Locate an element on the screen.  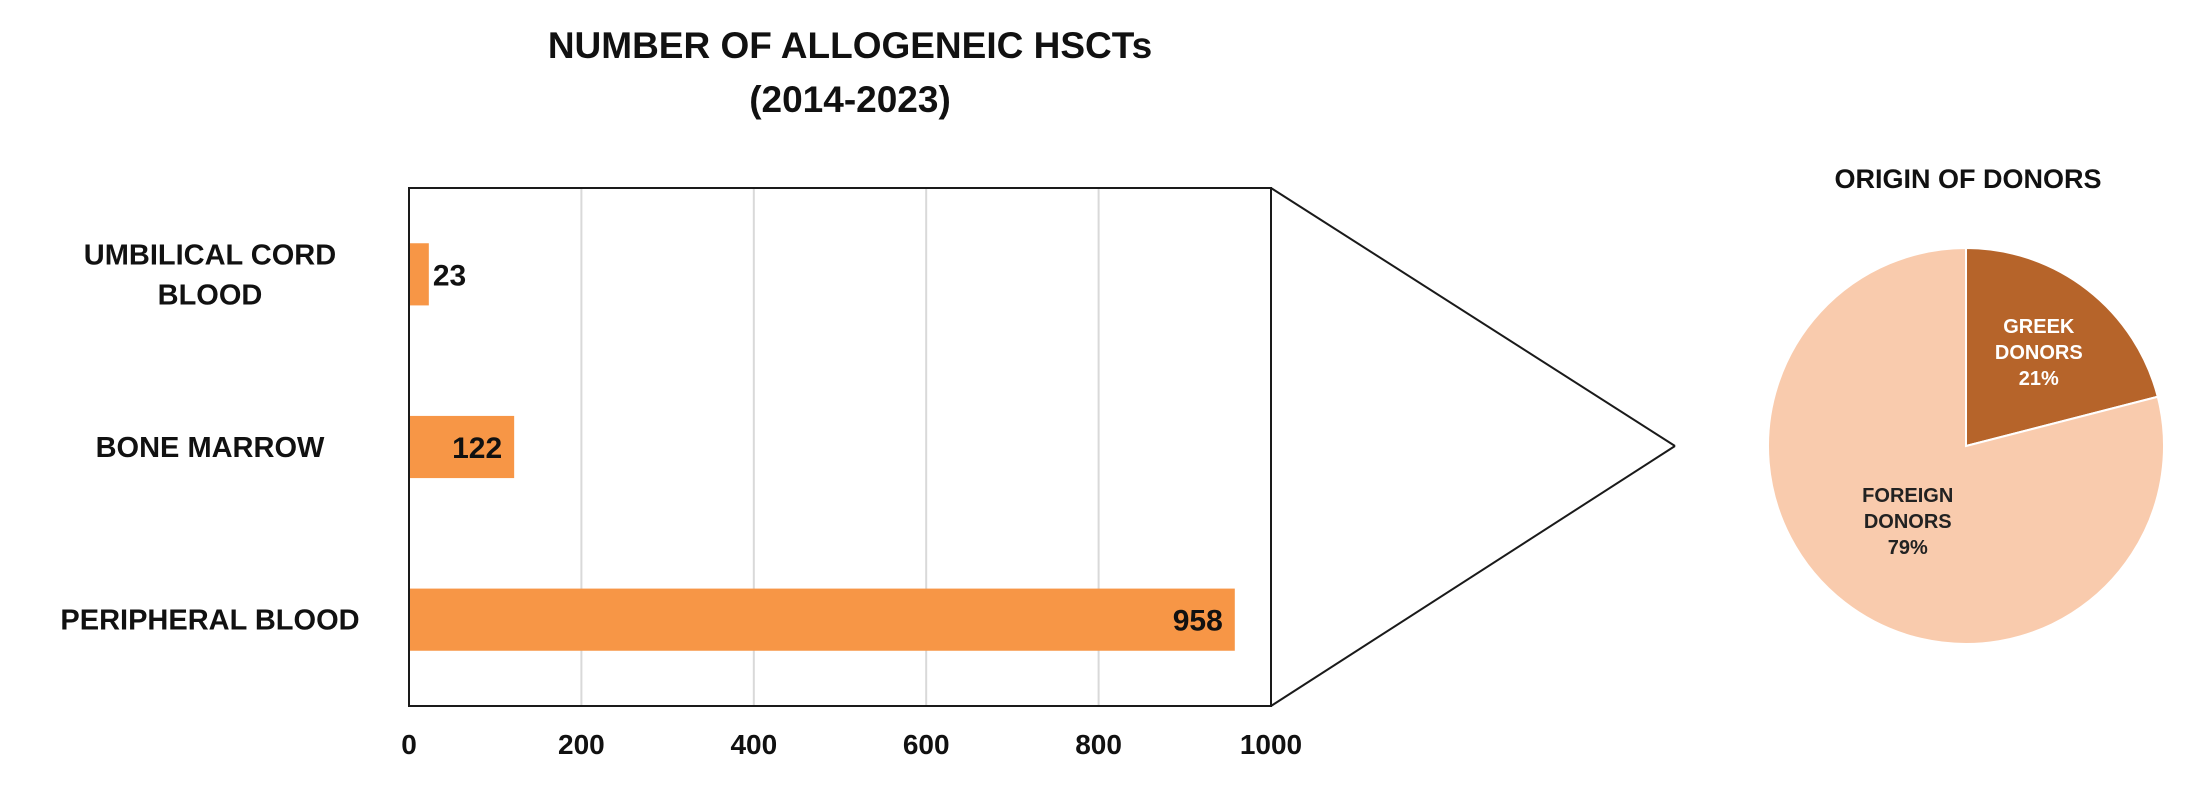
category-label-1: BONE MARROW is located at coordinates (210, 448).